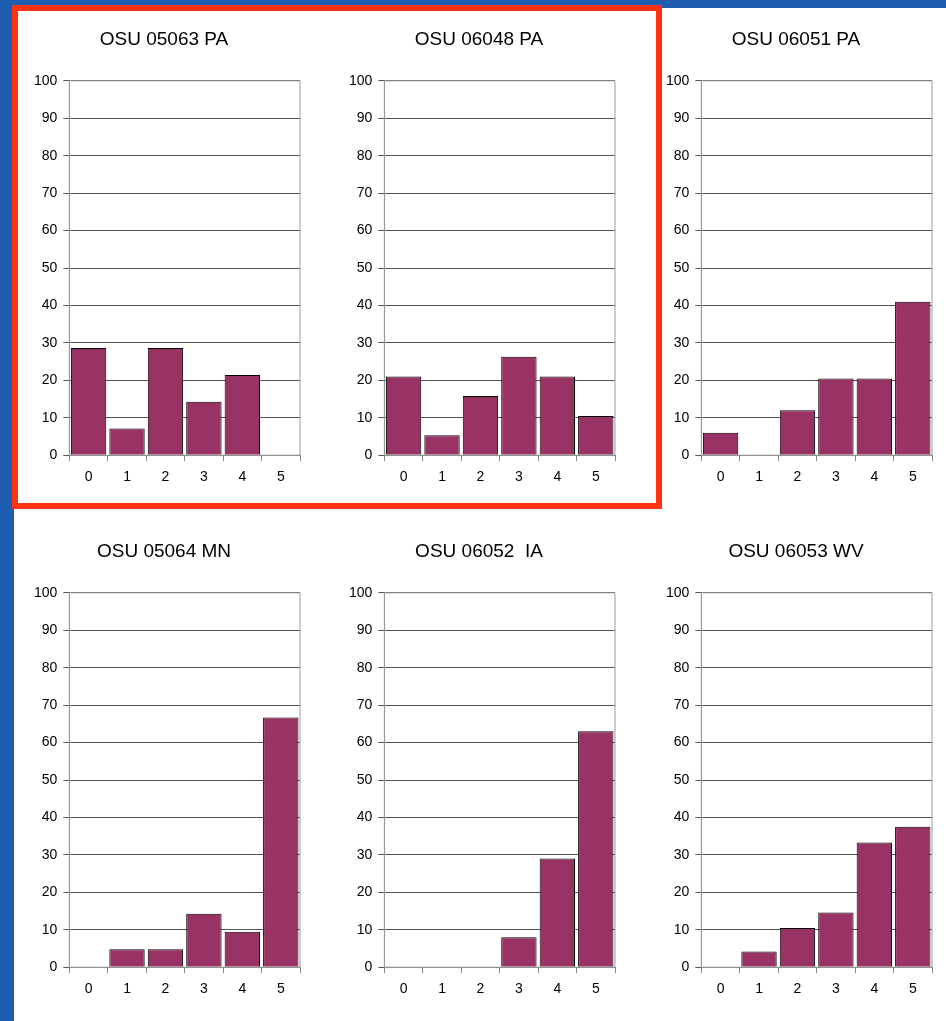 The height and width of the screenshot is (1021, 946). What do you see at coordinates (796, 550) in the screenshot?
I see `chart-title: OSU 06053 WV` at bounding box center [796, 550].